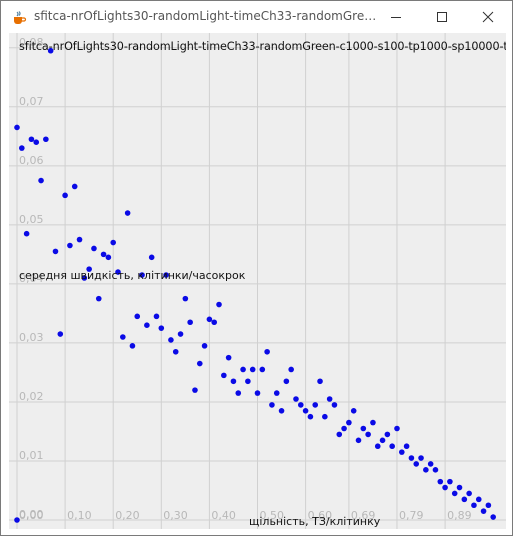  Describe the element at coordinates (363, 515) in the screenshot. I see `x-tick-label: 0,69` at that location.